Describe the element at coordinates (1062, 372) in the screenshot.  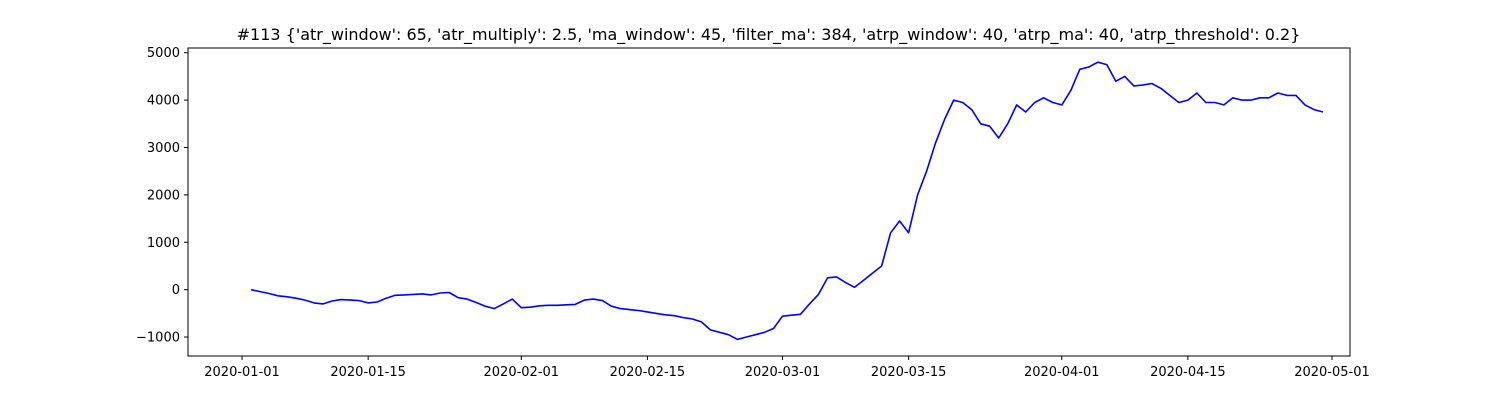
I see `x-tick-label: 2020-04-01` at that location.